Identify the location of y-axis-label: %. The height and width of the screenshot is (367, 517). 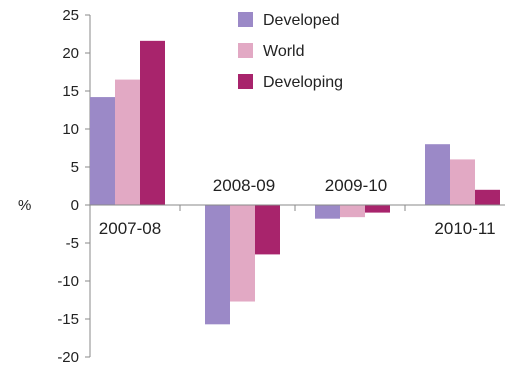
(24, 205).